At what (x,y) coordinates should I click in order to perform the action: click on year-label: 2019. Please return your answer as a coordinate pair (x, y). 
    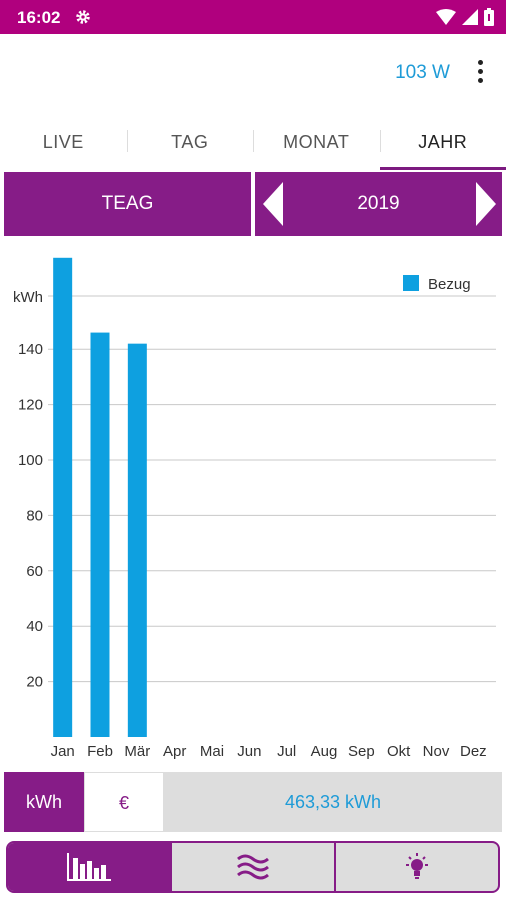
    Looking at the image, I should click on (378, 203).